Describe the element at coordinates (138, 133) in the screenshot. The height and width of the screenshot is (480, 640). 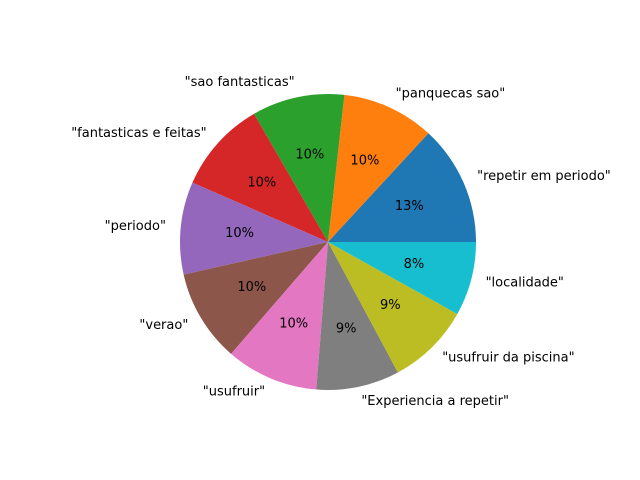
I see `slice-label-fantasticas-e-feitas: "fantasticas e feitas"` at that location.